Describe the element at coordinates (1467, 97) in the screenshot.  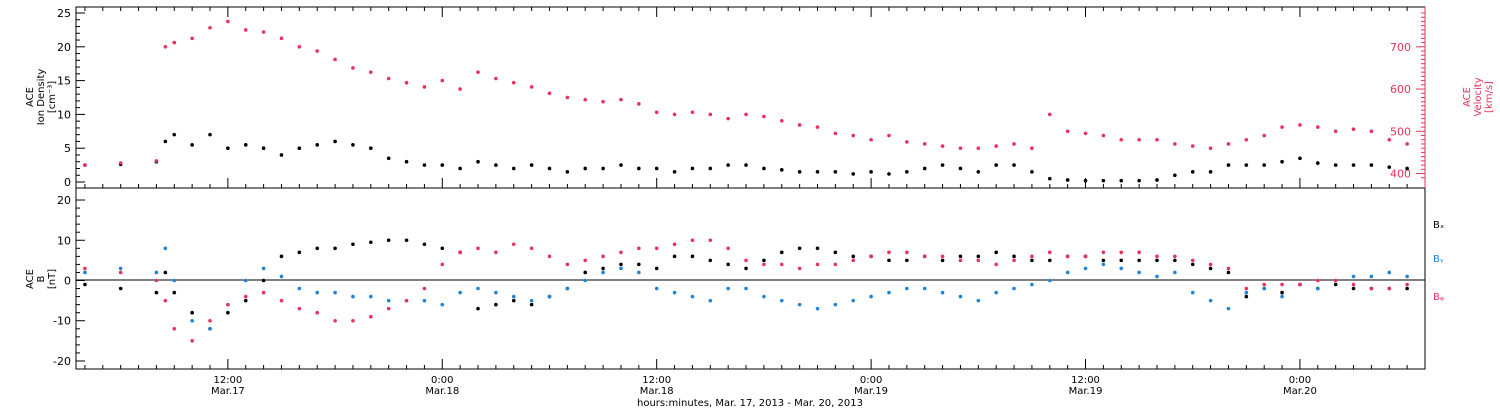
I see `top-right-axis-title-line1: ACE` at that location.